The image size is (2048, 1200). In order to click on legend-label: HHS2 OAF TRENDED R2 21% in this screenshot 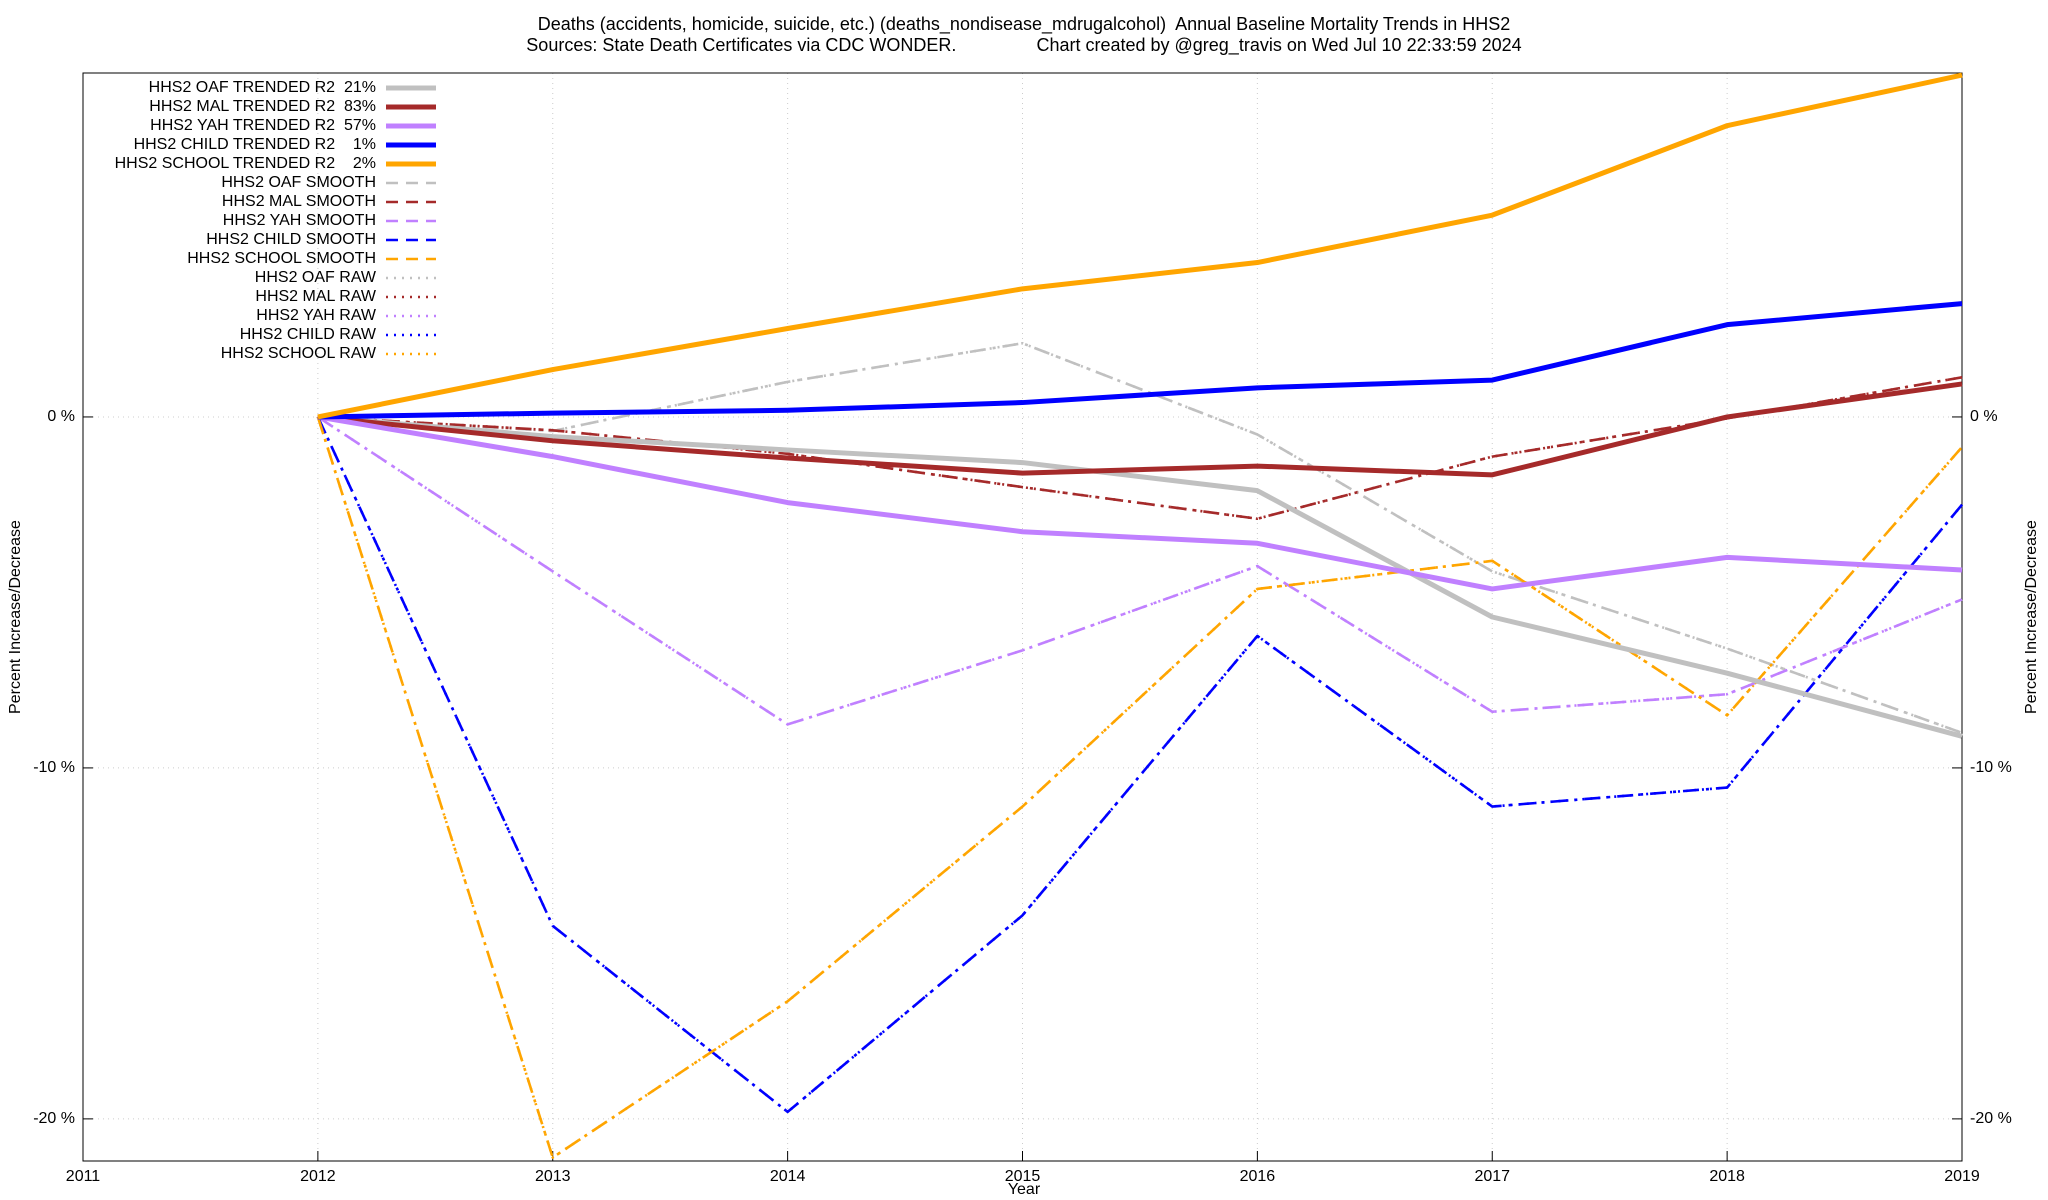, I will do `click(262, 87)`.